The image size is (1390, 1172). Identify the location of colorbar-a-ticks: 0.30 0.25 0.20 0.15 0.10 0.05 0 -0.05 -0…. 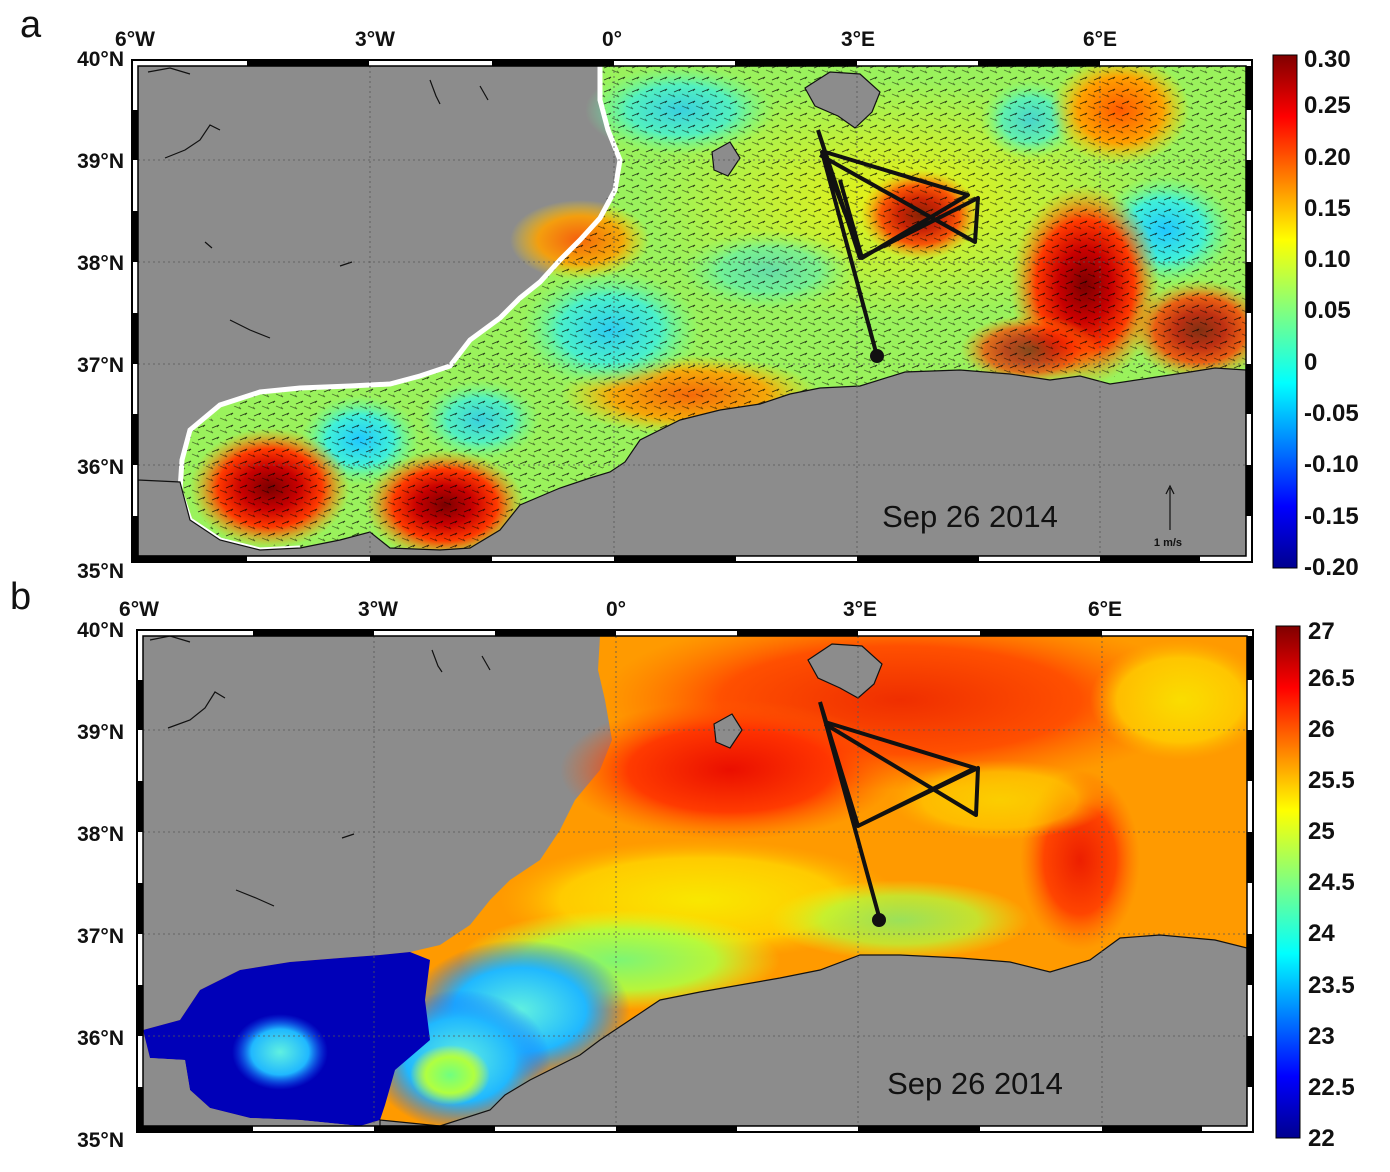
(1331, 313).